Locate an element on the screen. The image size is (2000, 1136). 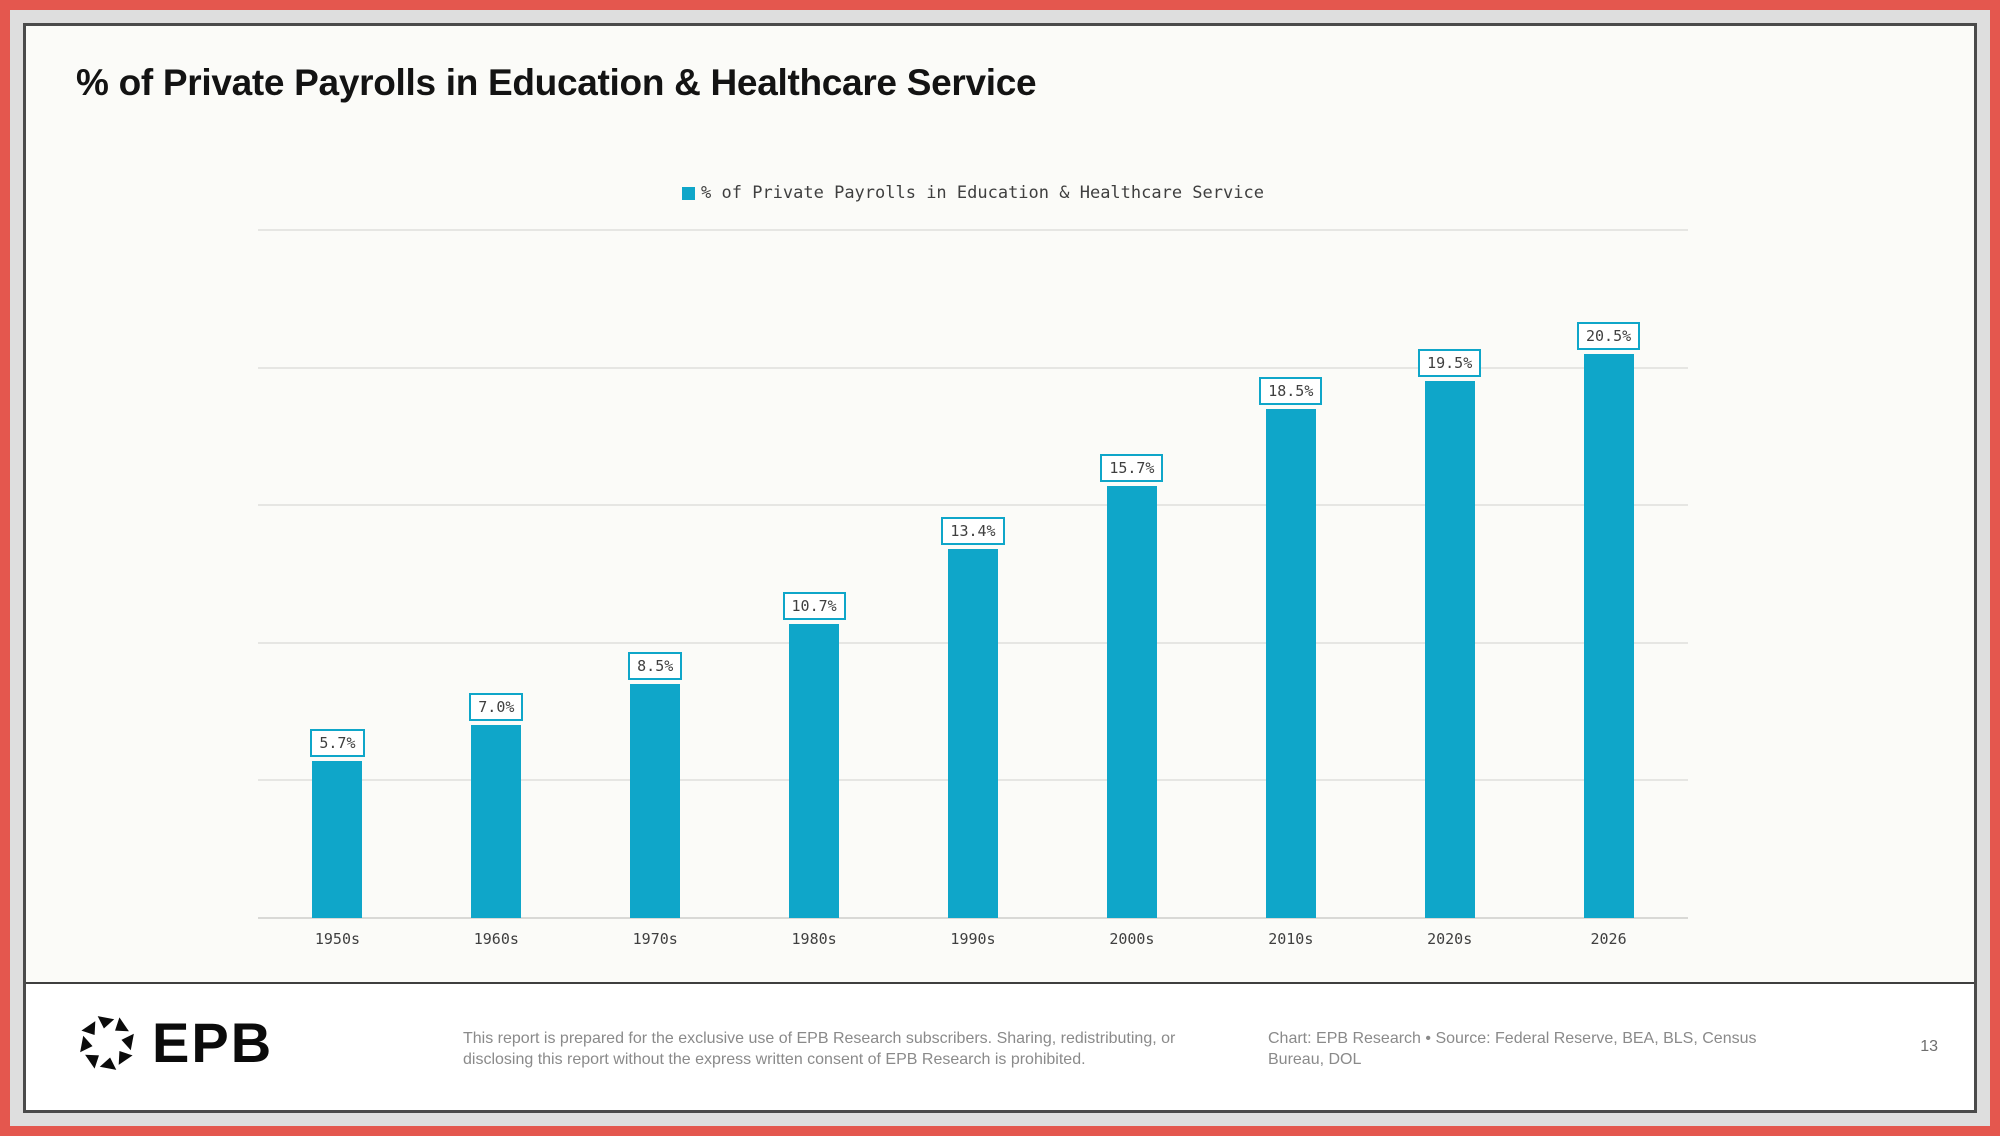
bar-group-1990s: 13.4% is located at coordinates (973, 574).